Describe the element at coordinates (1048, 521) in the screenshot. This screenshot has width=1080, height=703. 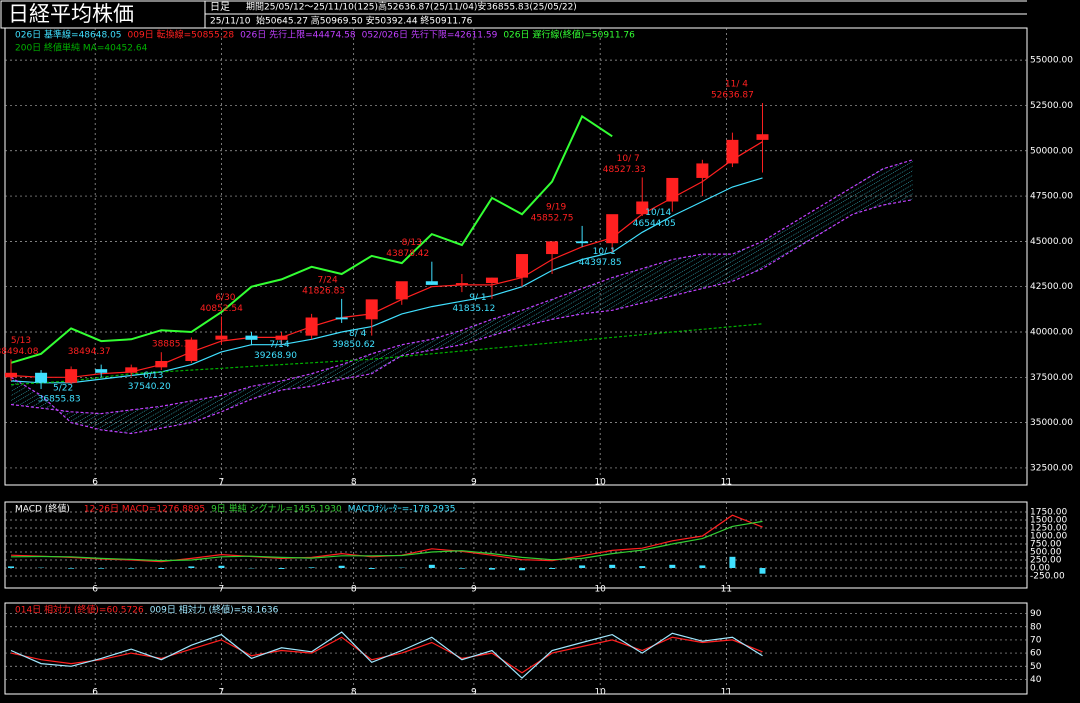
I see `y-tick-label: 1500.00` at that location.